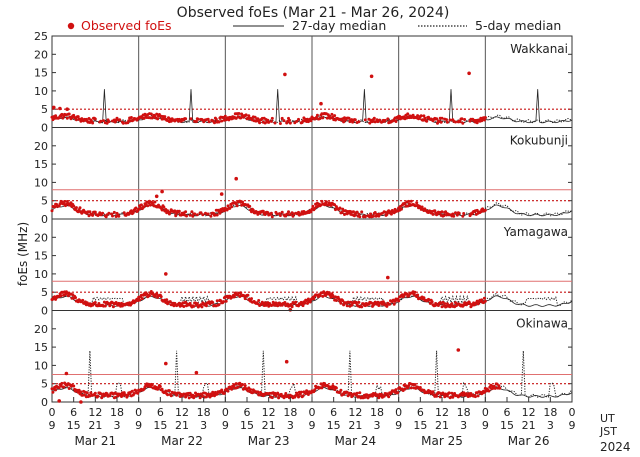 Image resolution: width=640 pixels, height=457 pixels. I want to click on jst-tick-label: 15, so click(507, 425).